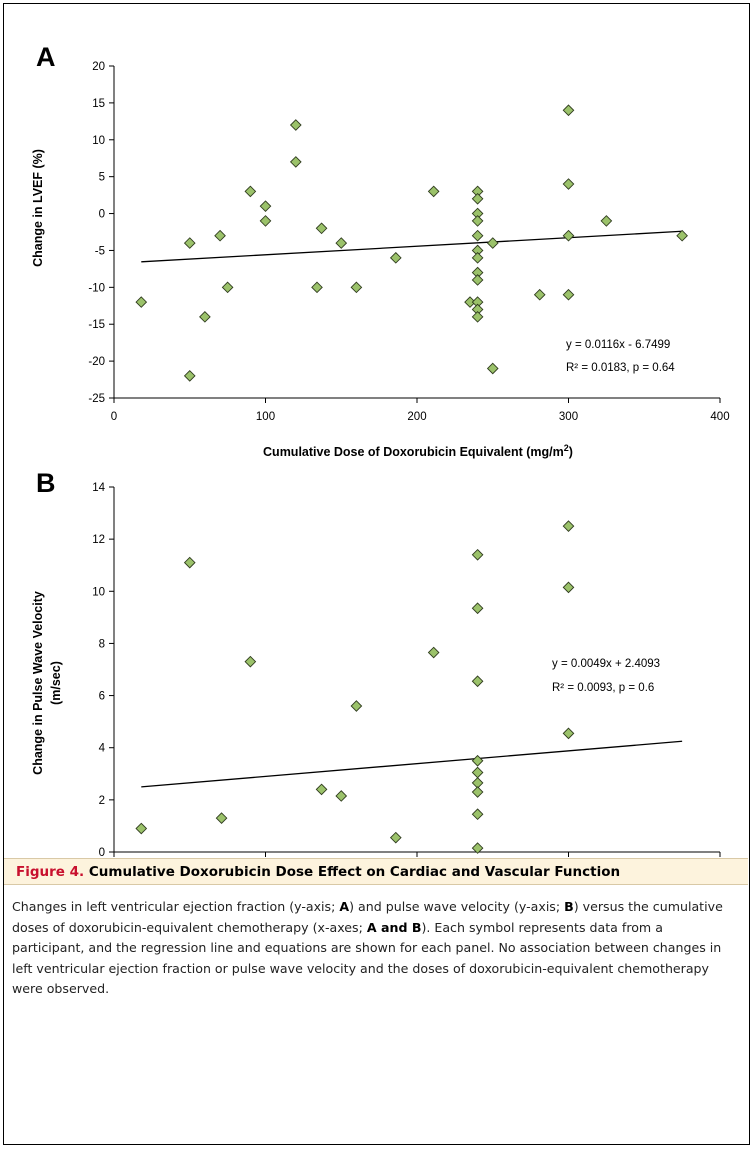 The image size is (755, 1150). What do you see at coordinates (568, 417) in the screenshot?
I see `panel-a-x-tick-label: 300` at bounding box center [568, 417].